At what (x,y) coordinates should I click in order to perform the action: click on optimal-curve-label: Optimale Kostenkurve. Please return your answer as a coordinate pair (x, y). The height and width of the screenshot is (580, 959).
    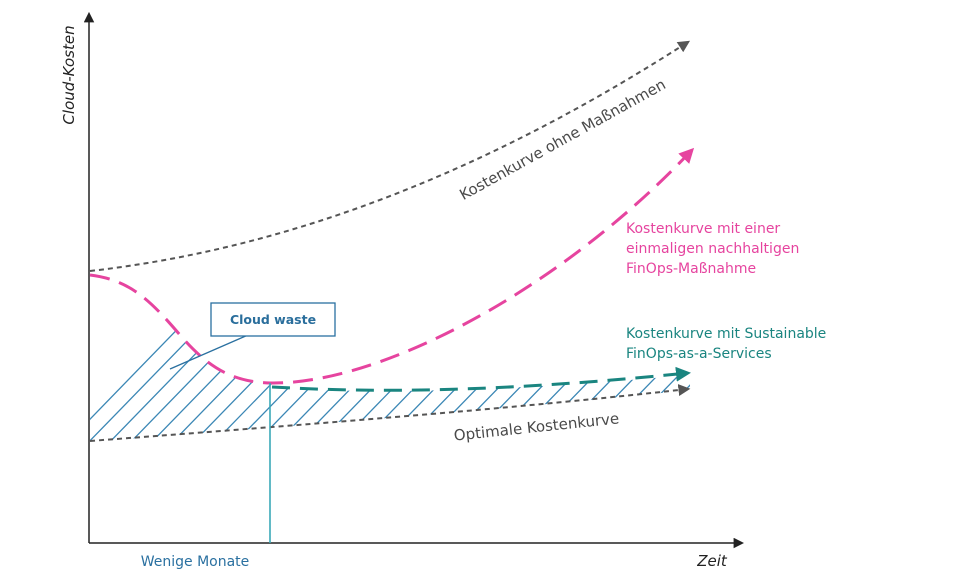
    Looking at the image, I should click on (536, 426).